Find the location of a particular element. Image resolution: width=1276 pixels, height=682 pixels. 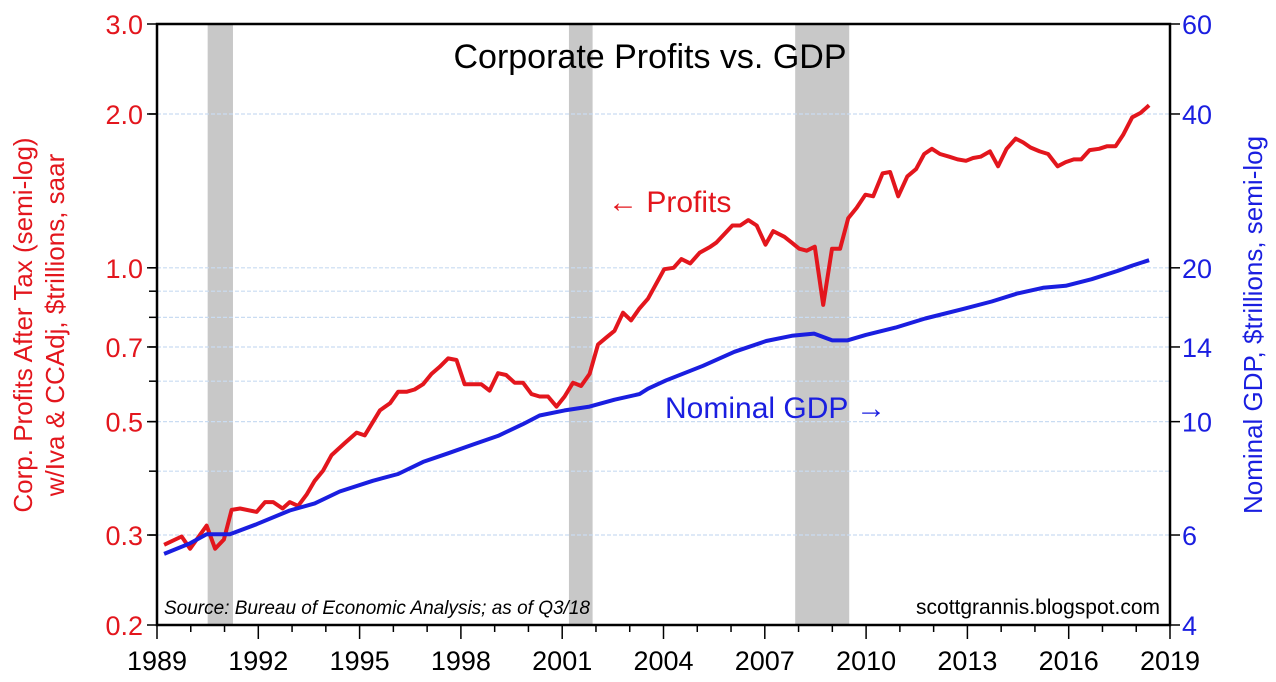

left-tick-label: 0.5 is located at coordinates (124, 423).